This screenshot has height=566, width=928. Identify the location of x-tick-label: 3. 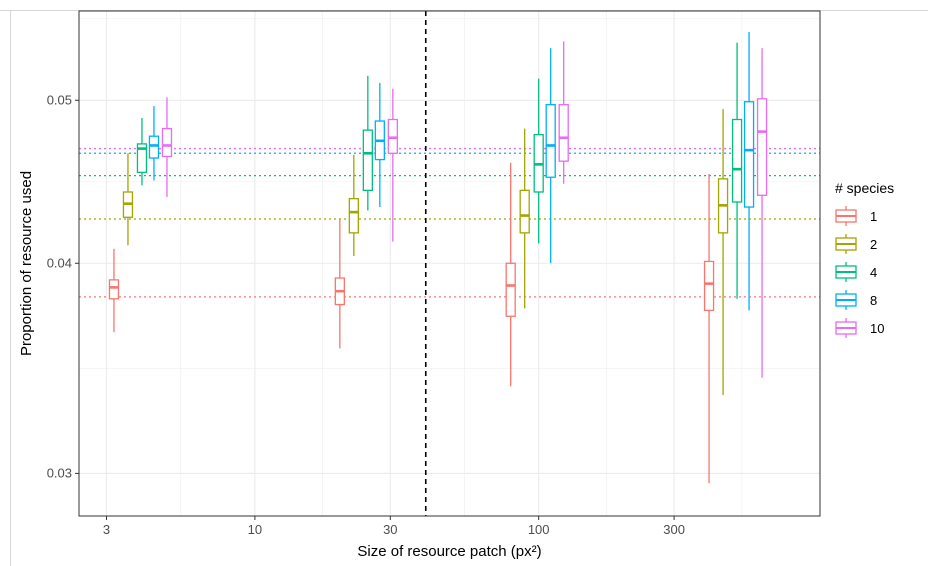
(106, 529).